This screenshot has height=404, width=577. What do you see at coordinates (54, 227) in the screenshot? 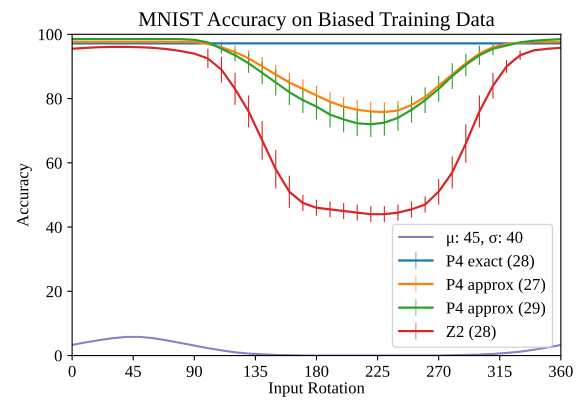
I see `y-tick-label: 40` at bounding box center [54, 227].